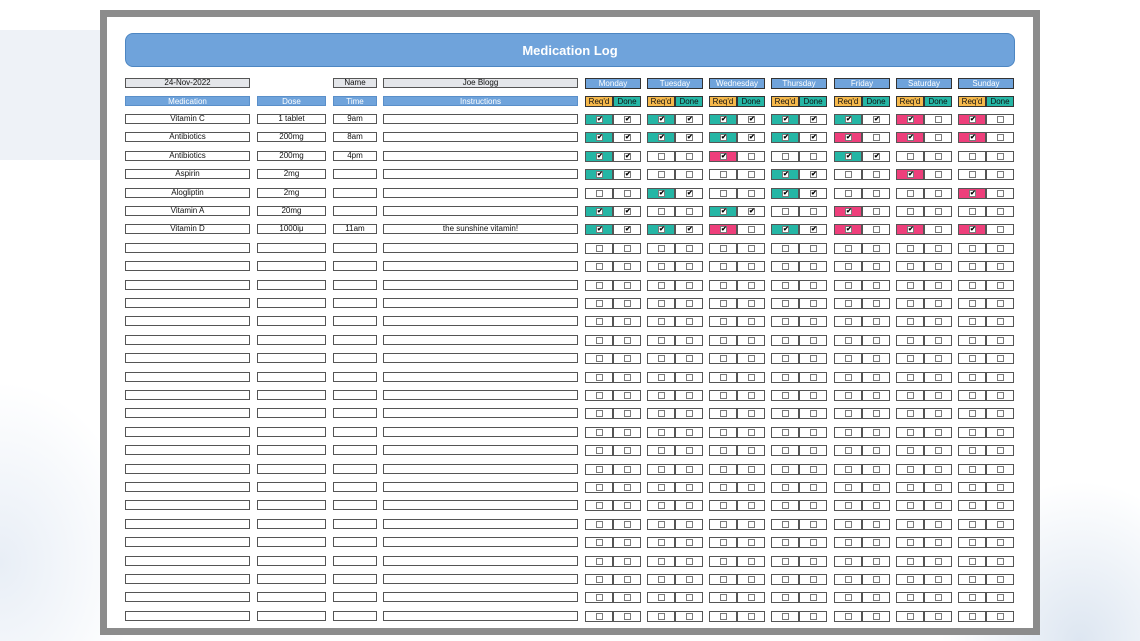  What do you see at coordinates (187, 137) in the screenshot?
I see `medication-cell: Antibiotics` at bounding box center [187, 137].